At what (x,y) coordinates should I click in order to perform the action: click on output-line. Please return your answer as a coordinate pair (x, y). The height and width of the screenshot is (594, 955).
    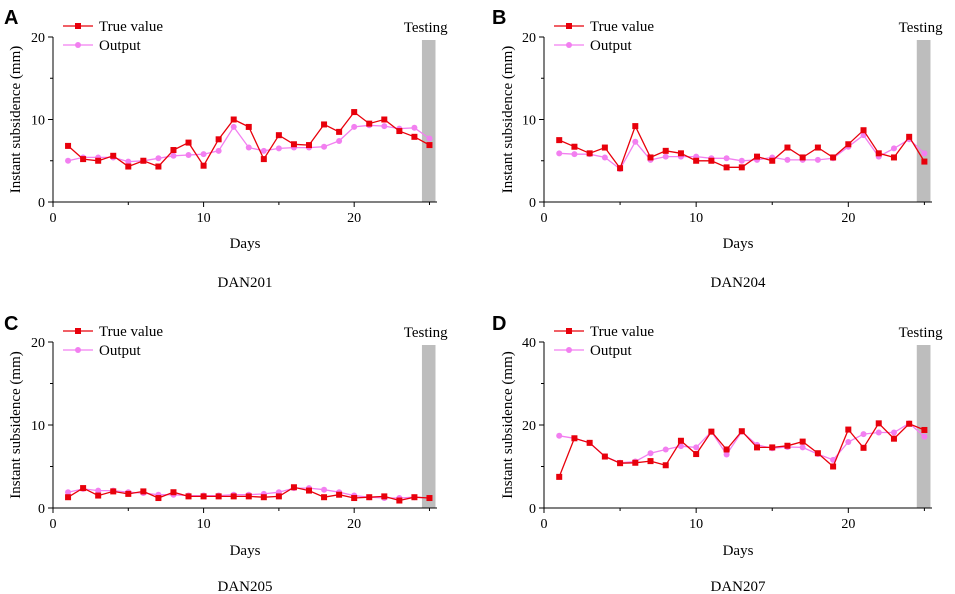
    Looking at the image, I should click on (248, 143).